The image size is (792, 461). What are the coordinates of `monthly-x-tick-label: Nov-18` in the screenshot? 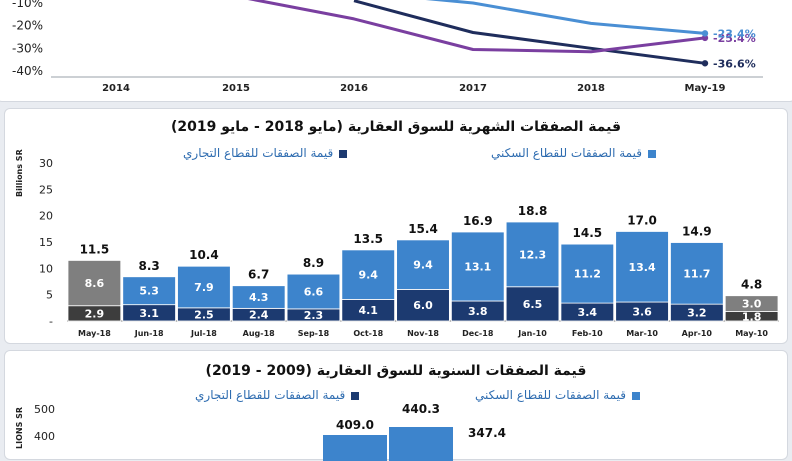 It's located at (423, 333).